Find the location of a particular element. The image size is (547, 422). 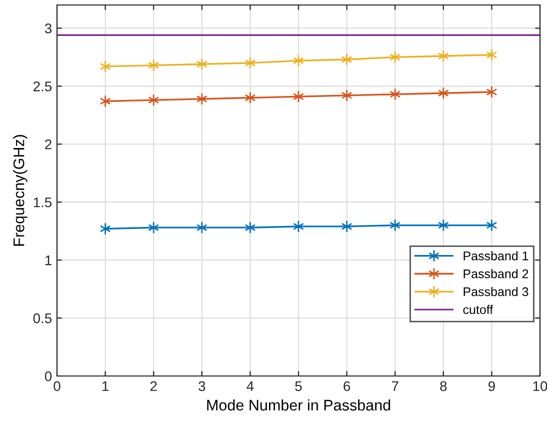

x-axis-title: Mode Number in Passband is located at coordinates (298, 405).